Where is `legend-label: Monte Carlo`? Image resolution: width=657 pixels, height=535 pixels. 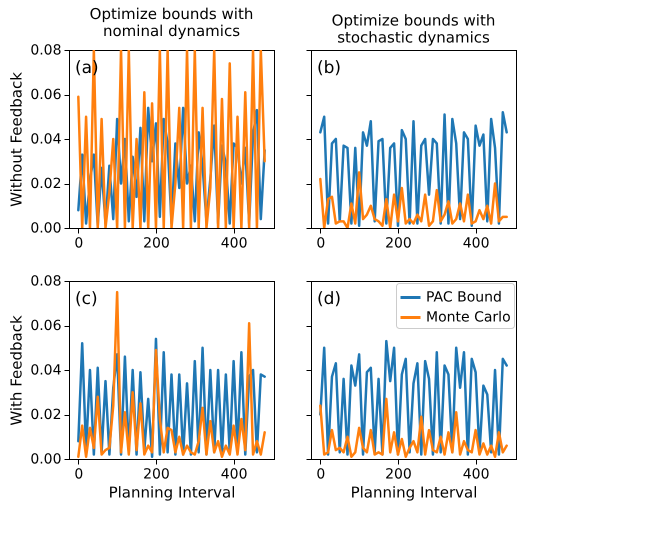 legend-label: Monte Carlo is located at coordinates (468, 318).